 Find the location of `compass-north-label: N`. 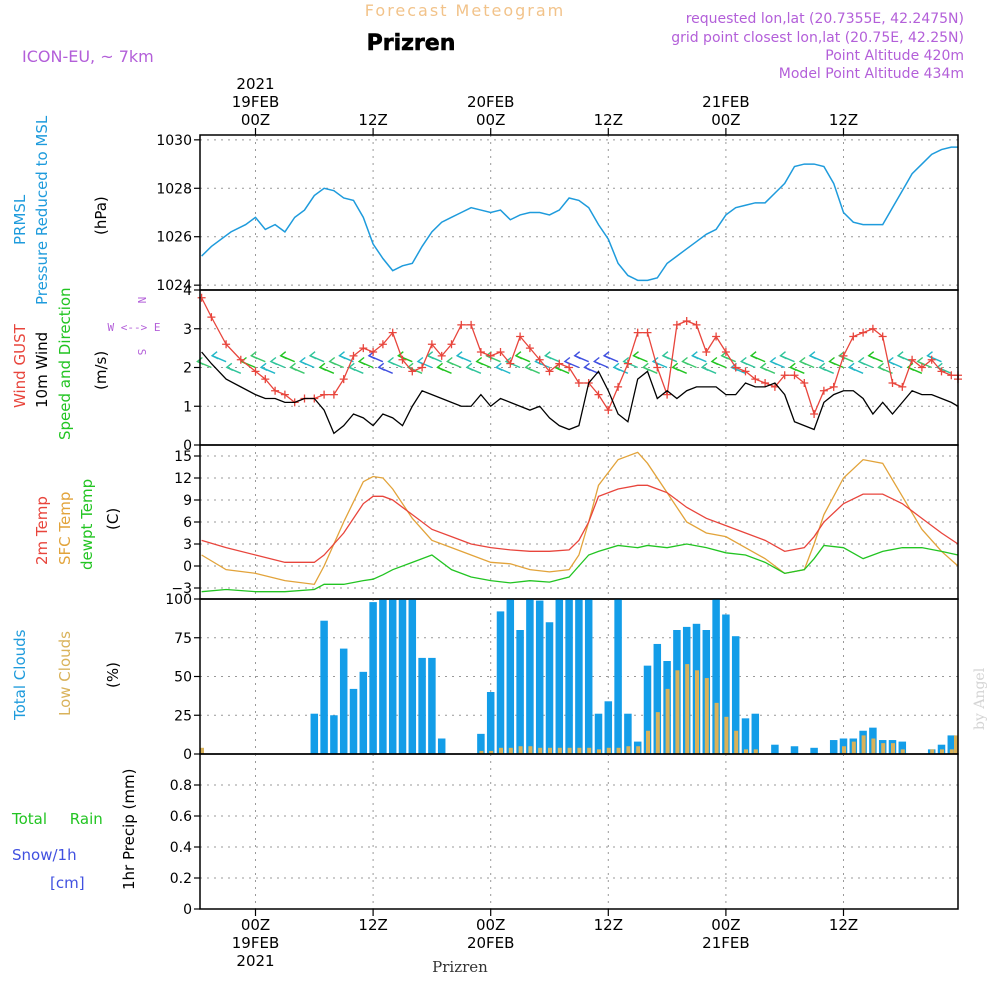

compass-north-label: N is located at coordinates (141, 300).